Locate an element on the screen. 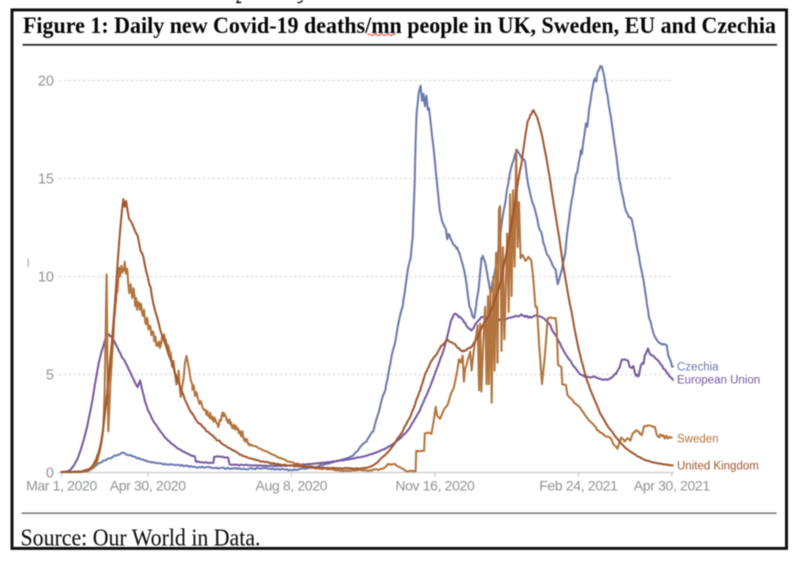 This screenshot has height=562, width=800. svg-text: Feb 24, 2021 is located at coordinates (578, 486).